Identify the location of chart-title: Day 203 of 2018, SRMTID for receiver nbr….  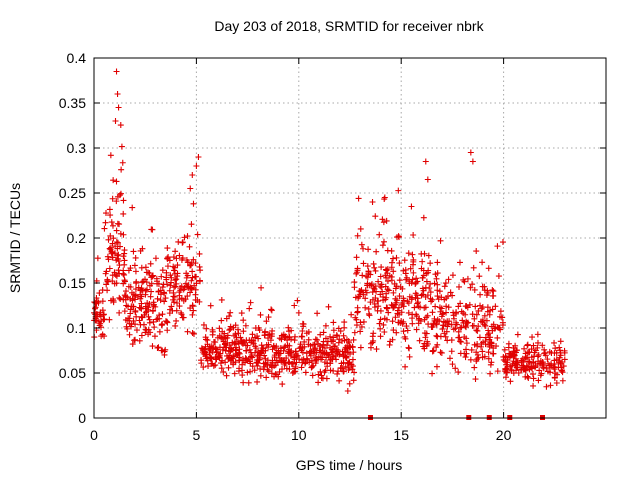
(349, 26).